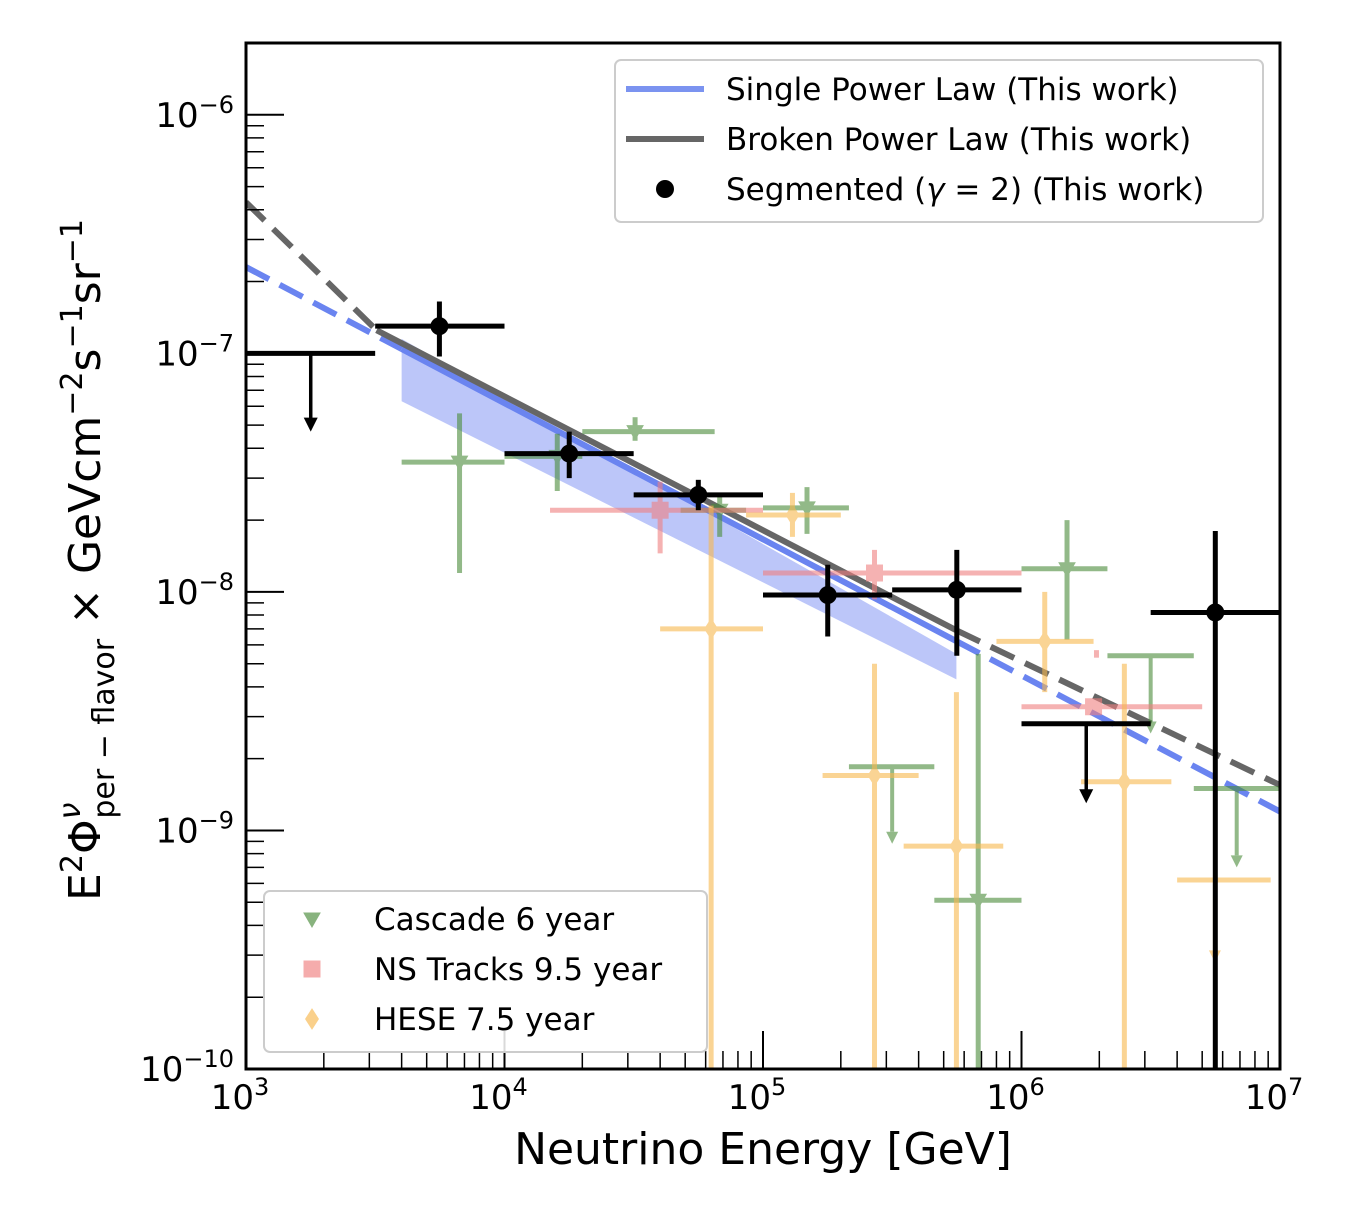 The image size is (1350, 1206). What do you see at coordinates (176, 116) in the screenshot?
I see `y-tick-label-4-base: 10` at bounding box center [176, 116].